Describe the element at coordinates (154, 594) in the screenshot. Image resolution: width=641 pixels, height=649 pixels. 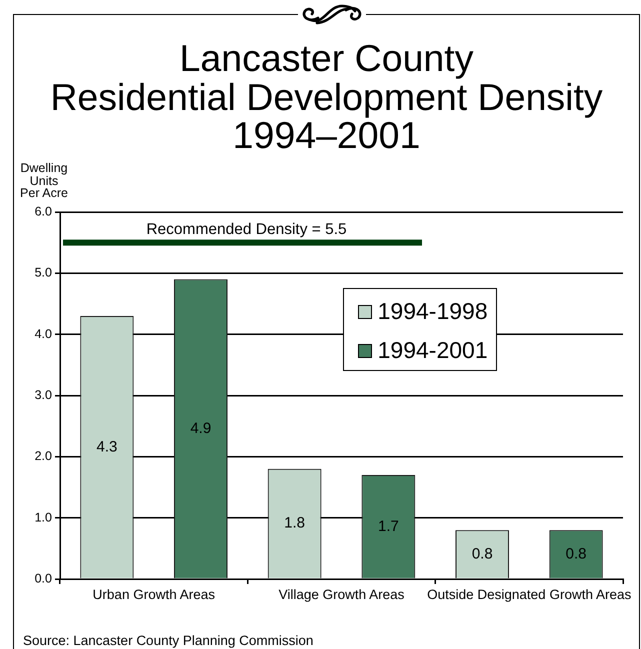
I see `x-tick-label: Urban Growth Areas` at that location.